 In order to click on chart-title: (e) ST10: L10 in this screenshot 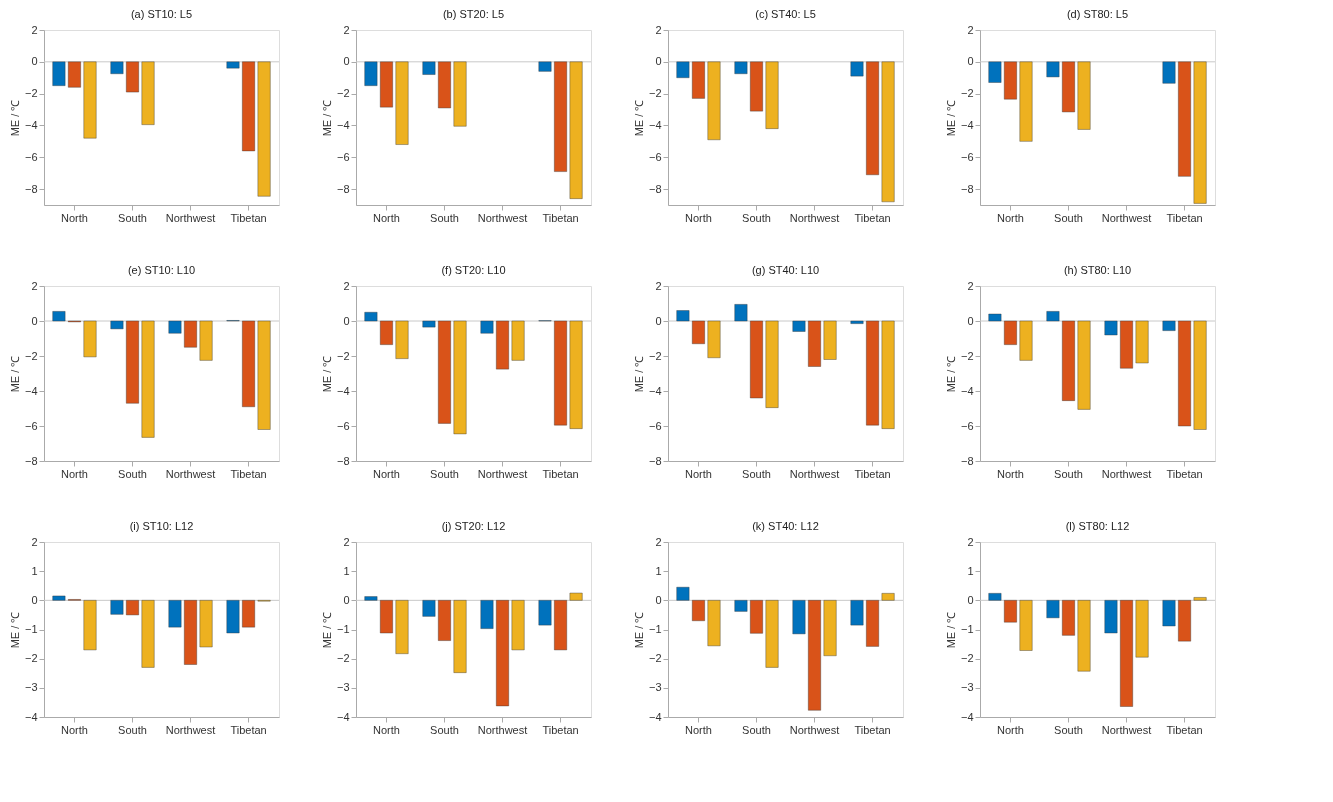, I will do `click(161, 270)`.